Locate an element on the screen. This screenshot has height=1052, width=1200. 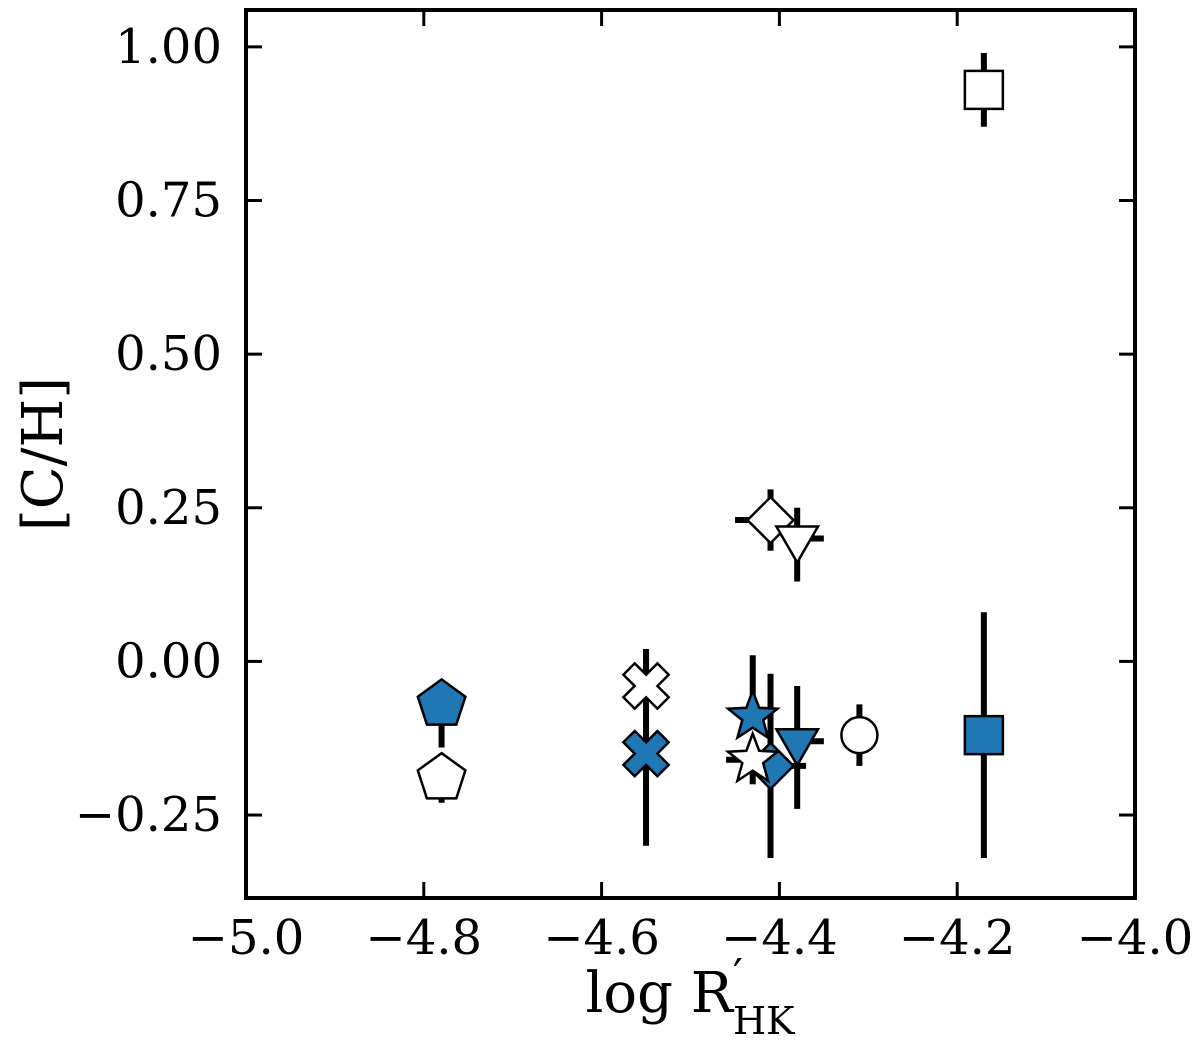
x-axis-label: log R′ HK is located at coordinates (691, 996).